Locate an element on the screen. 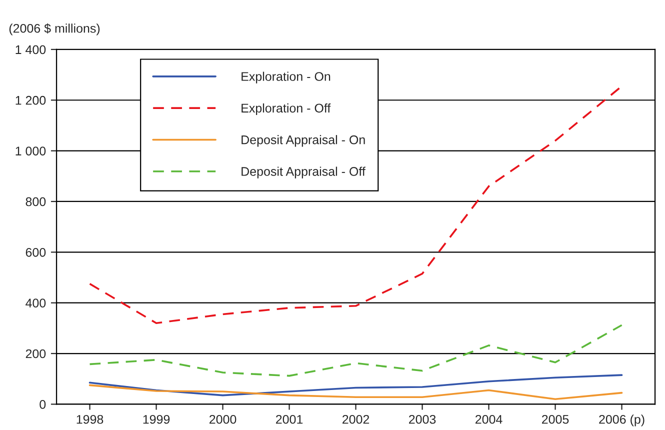 This screenshot has height=430, width=665. x-tick-label: 1998 is located at coordinates (90, 419).